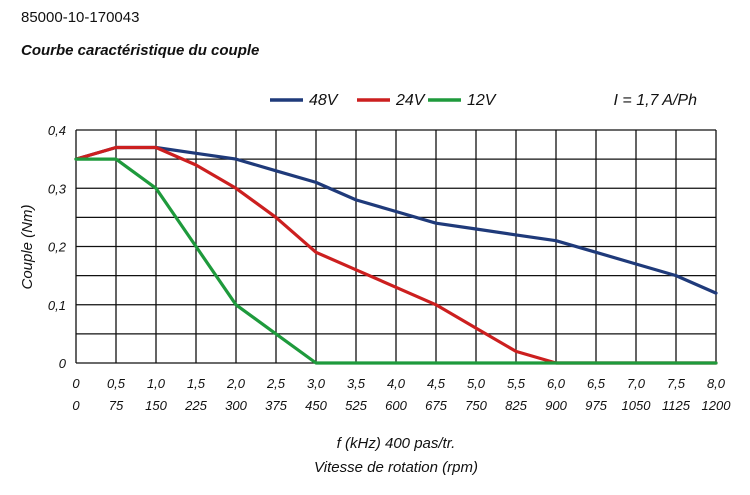  Describe the element at coordinates (76, 405) in the screenshot. I see `x-tick-label-rpm: 0` at that location.